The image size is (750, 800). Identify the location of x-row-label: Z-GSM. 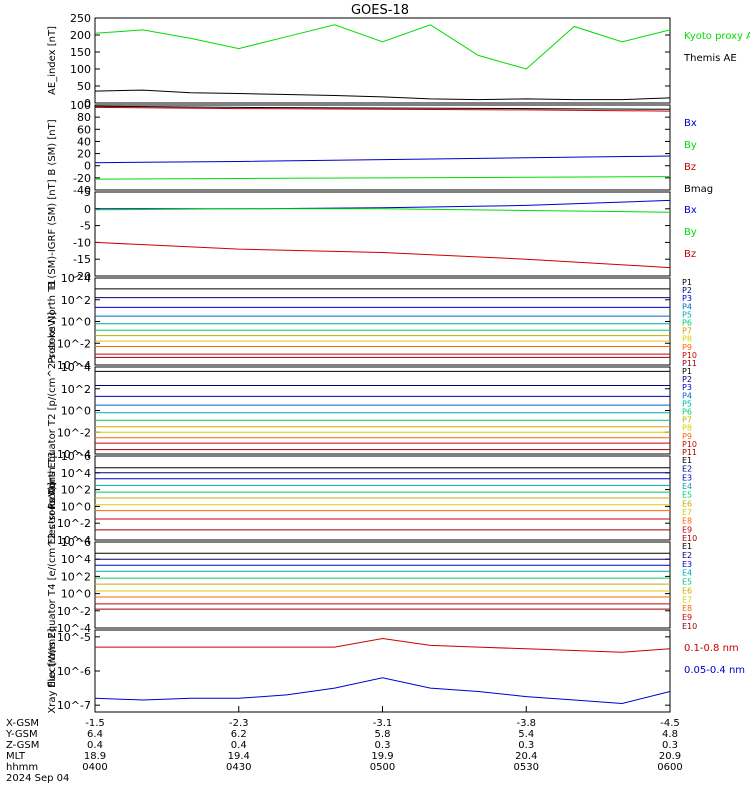
(22, 745).